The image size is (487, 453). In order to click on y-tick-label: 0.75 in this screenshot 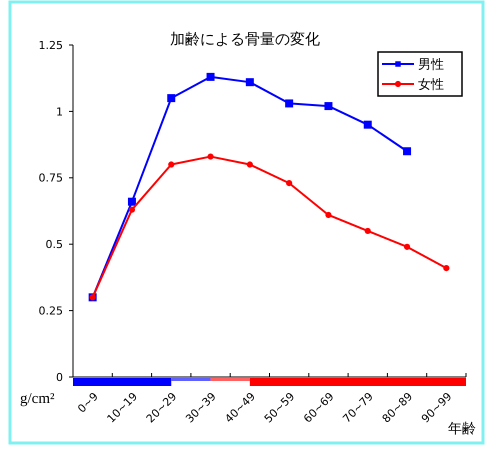, I will do `click(50, 178)`.